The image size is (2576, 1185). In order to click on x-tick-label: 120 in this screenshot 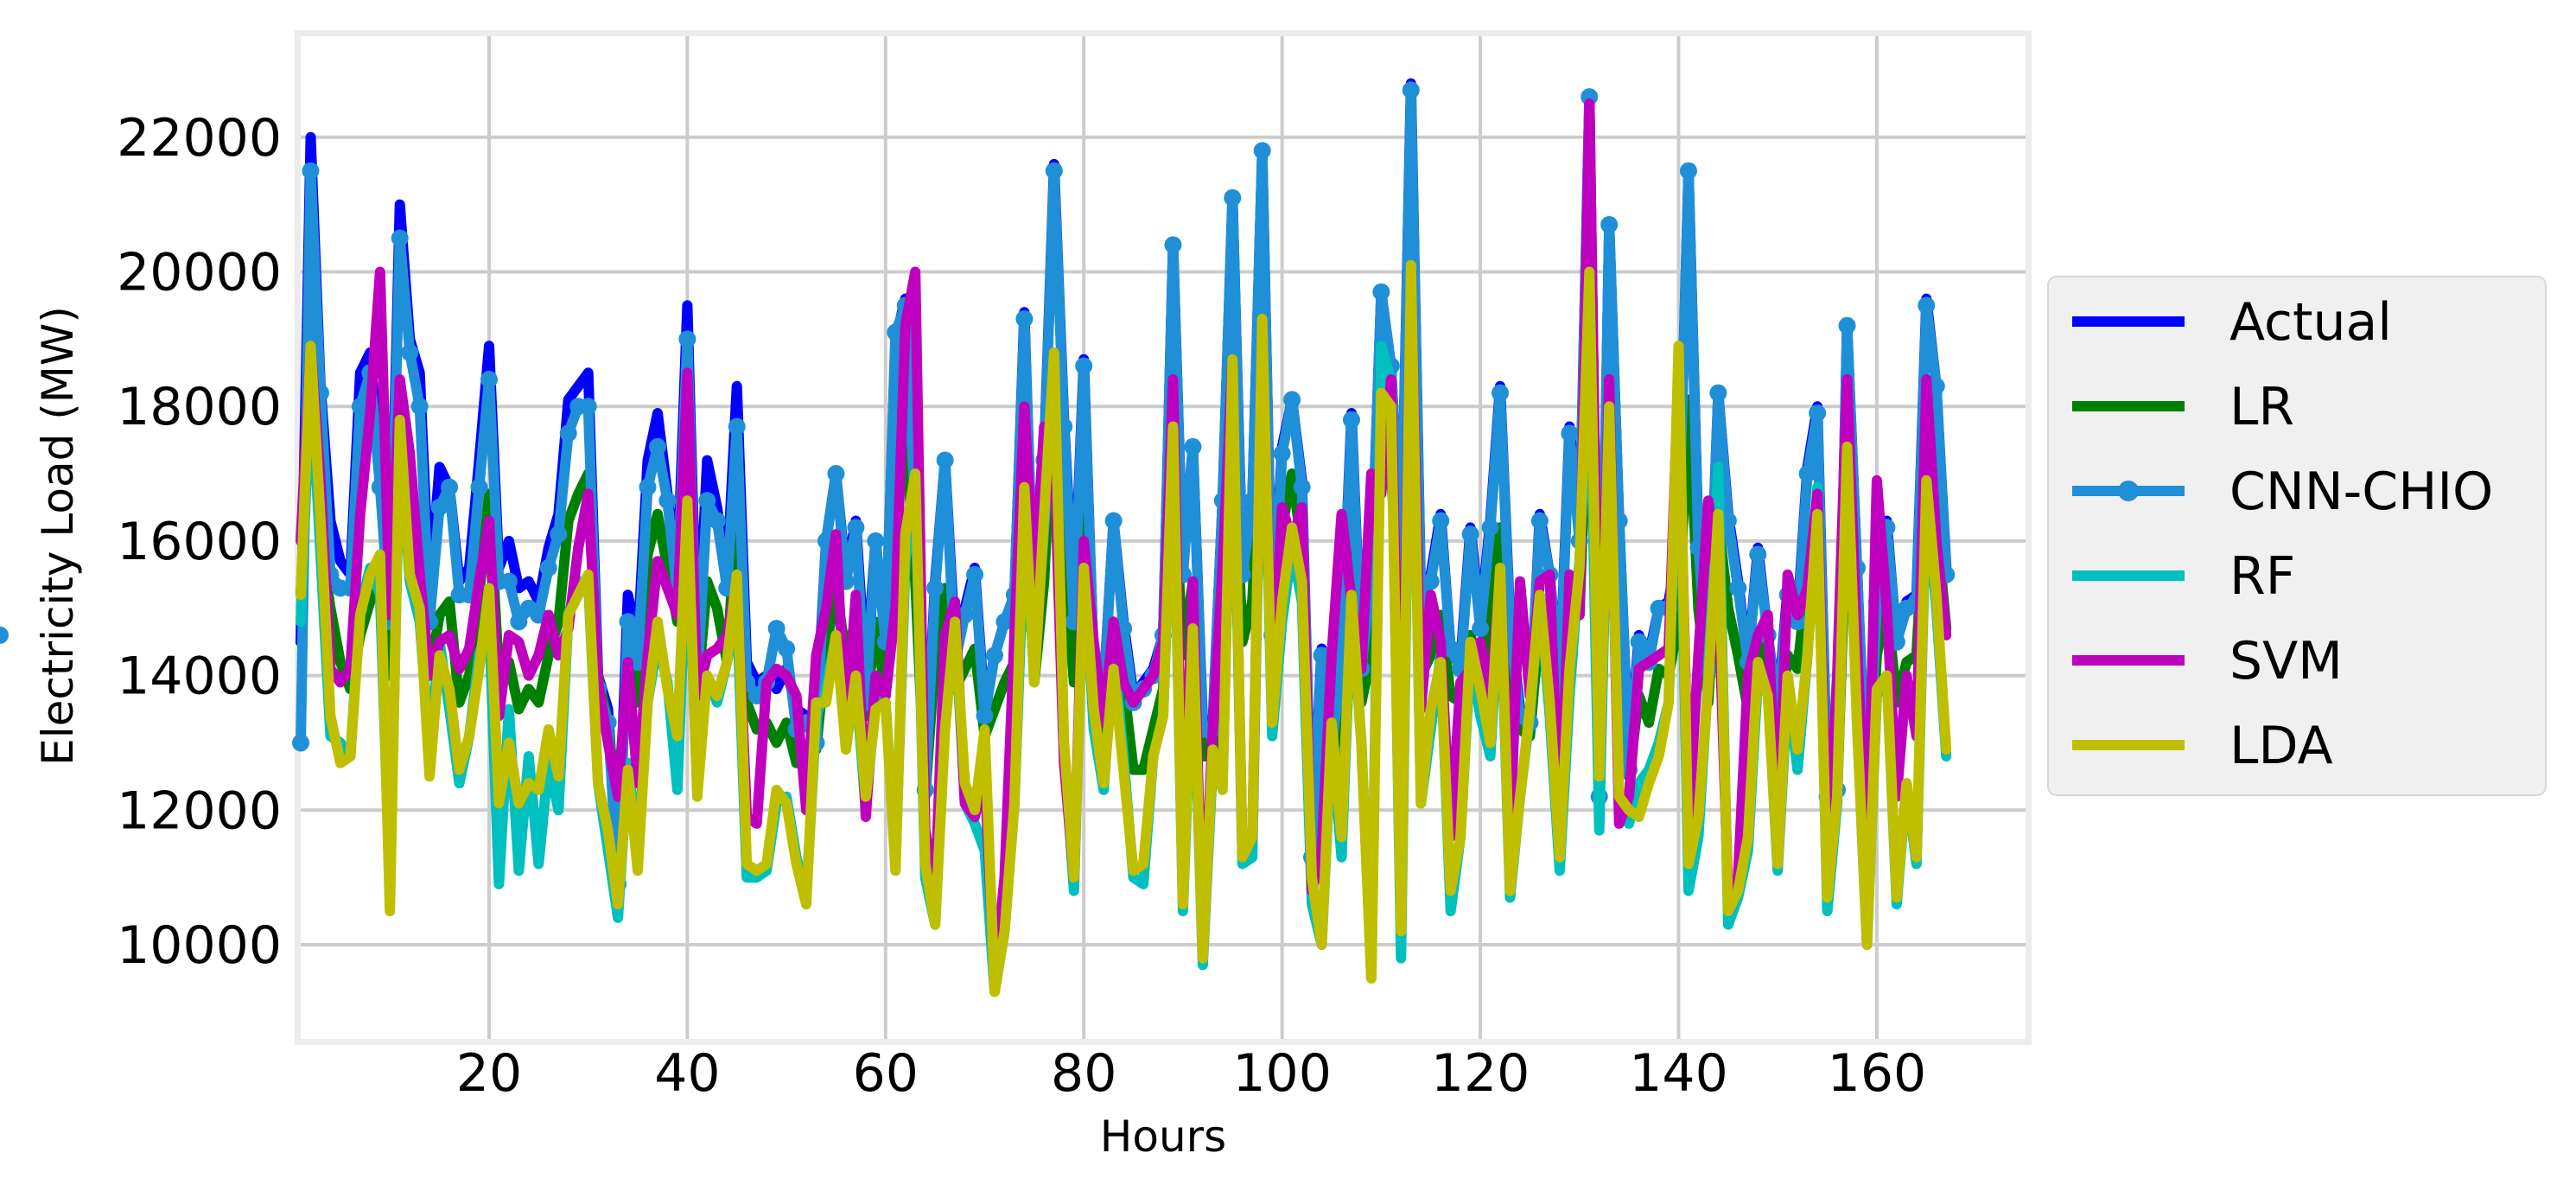, I will do `click(1481, 1073)`.